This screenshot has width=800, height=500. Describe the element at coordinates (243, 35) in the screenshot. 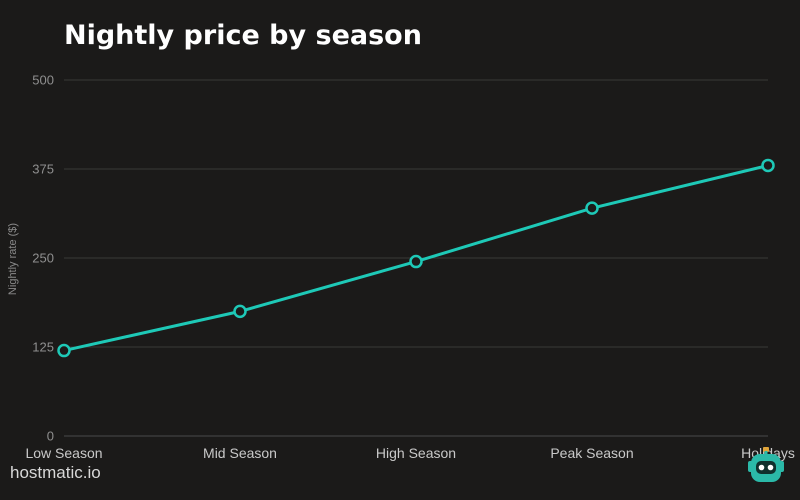

I see `chart-title: Nightly price by season` at that location.